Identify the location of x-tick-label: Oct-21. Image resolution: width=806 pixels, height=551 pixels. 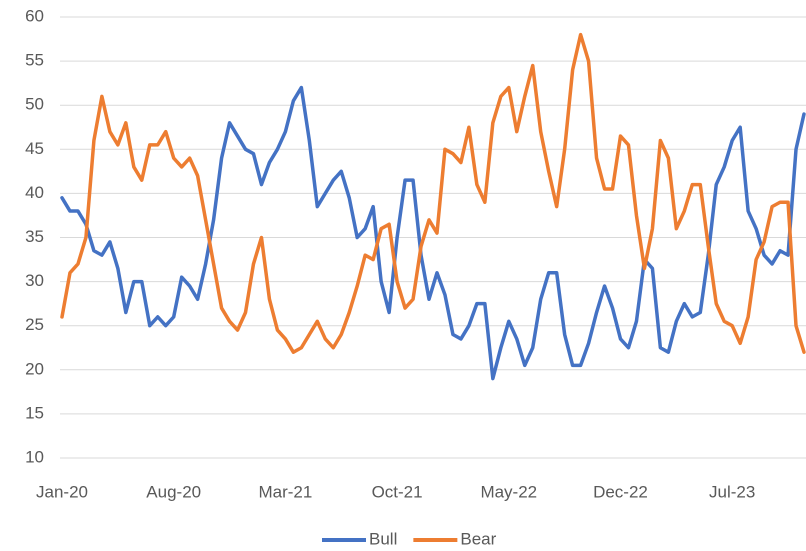
(397, 491).